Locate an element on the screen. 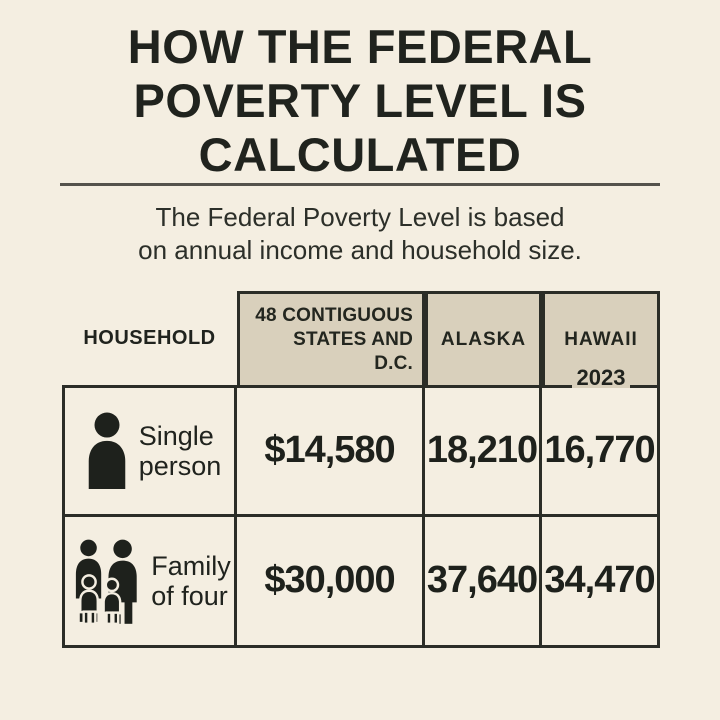  table-cell: 16,770 is located at coordinates (599, 452).